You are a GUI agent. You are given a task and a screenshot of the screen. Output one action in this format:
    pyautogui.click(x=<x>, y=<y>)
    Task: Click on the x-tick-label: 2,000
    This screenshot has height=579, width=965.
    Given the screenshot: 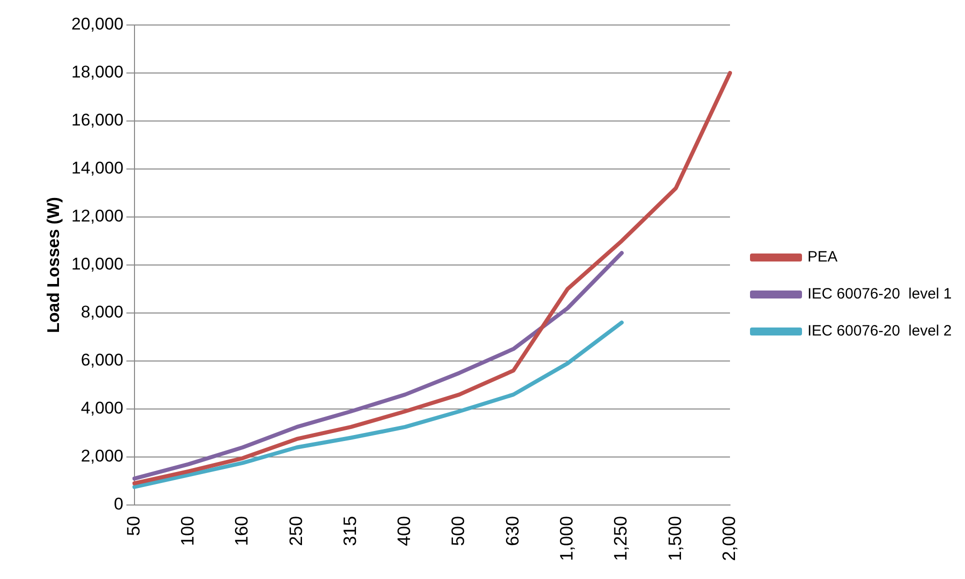 What is the action you would take?
    pyautogui.click(x=728, y=539)
    